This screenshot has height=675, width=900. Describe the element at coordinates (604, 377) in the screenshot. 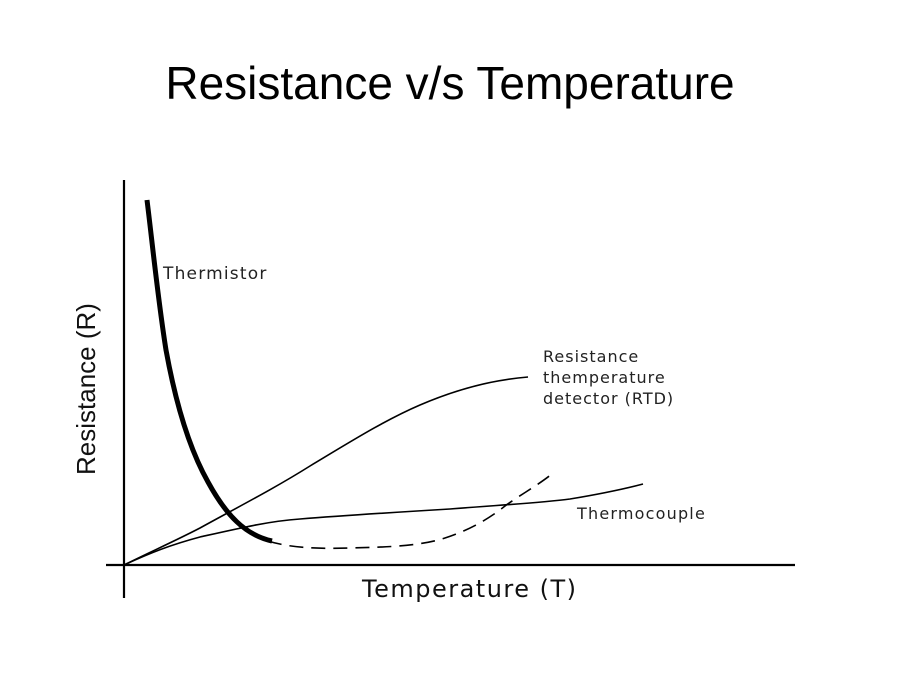

I see `rtd-label-line2: themperature` at that location.